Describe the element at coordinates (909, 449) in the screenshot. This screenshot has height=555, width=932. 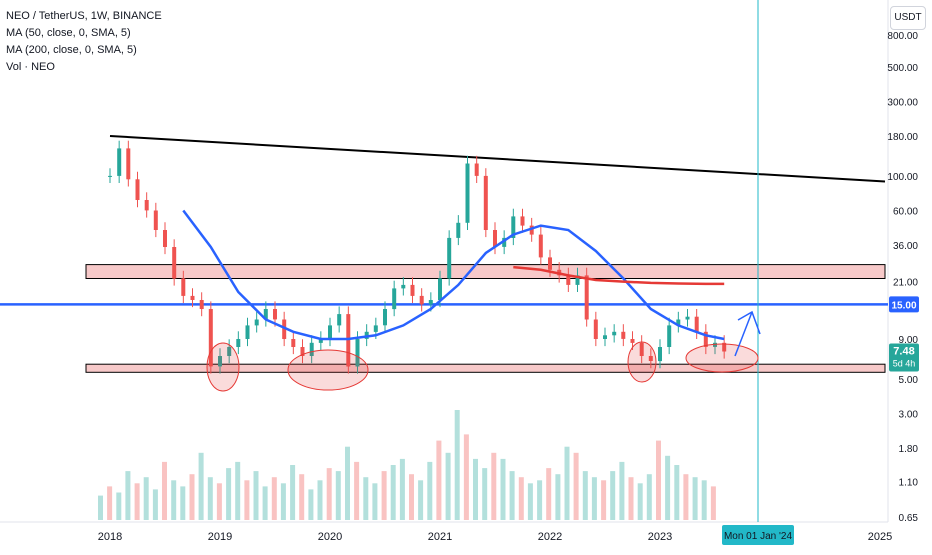
I see `price-tick-label: 1.80` at that location.